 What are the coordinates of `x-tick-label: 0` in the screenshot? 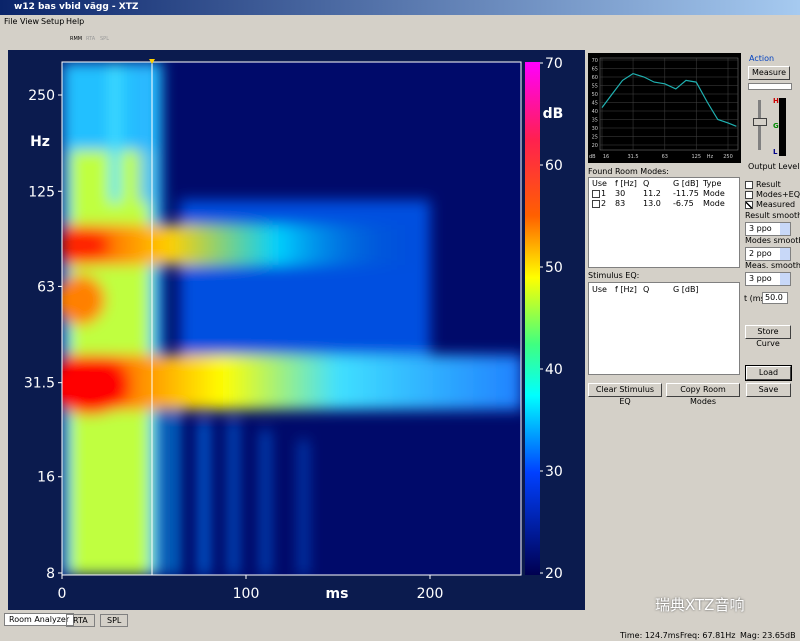 It's located at (62, 594).